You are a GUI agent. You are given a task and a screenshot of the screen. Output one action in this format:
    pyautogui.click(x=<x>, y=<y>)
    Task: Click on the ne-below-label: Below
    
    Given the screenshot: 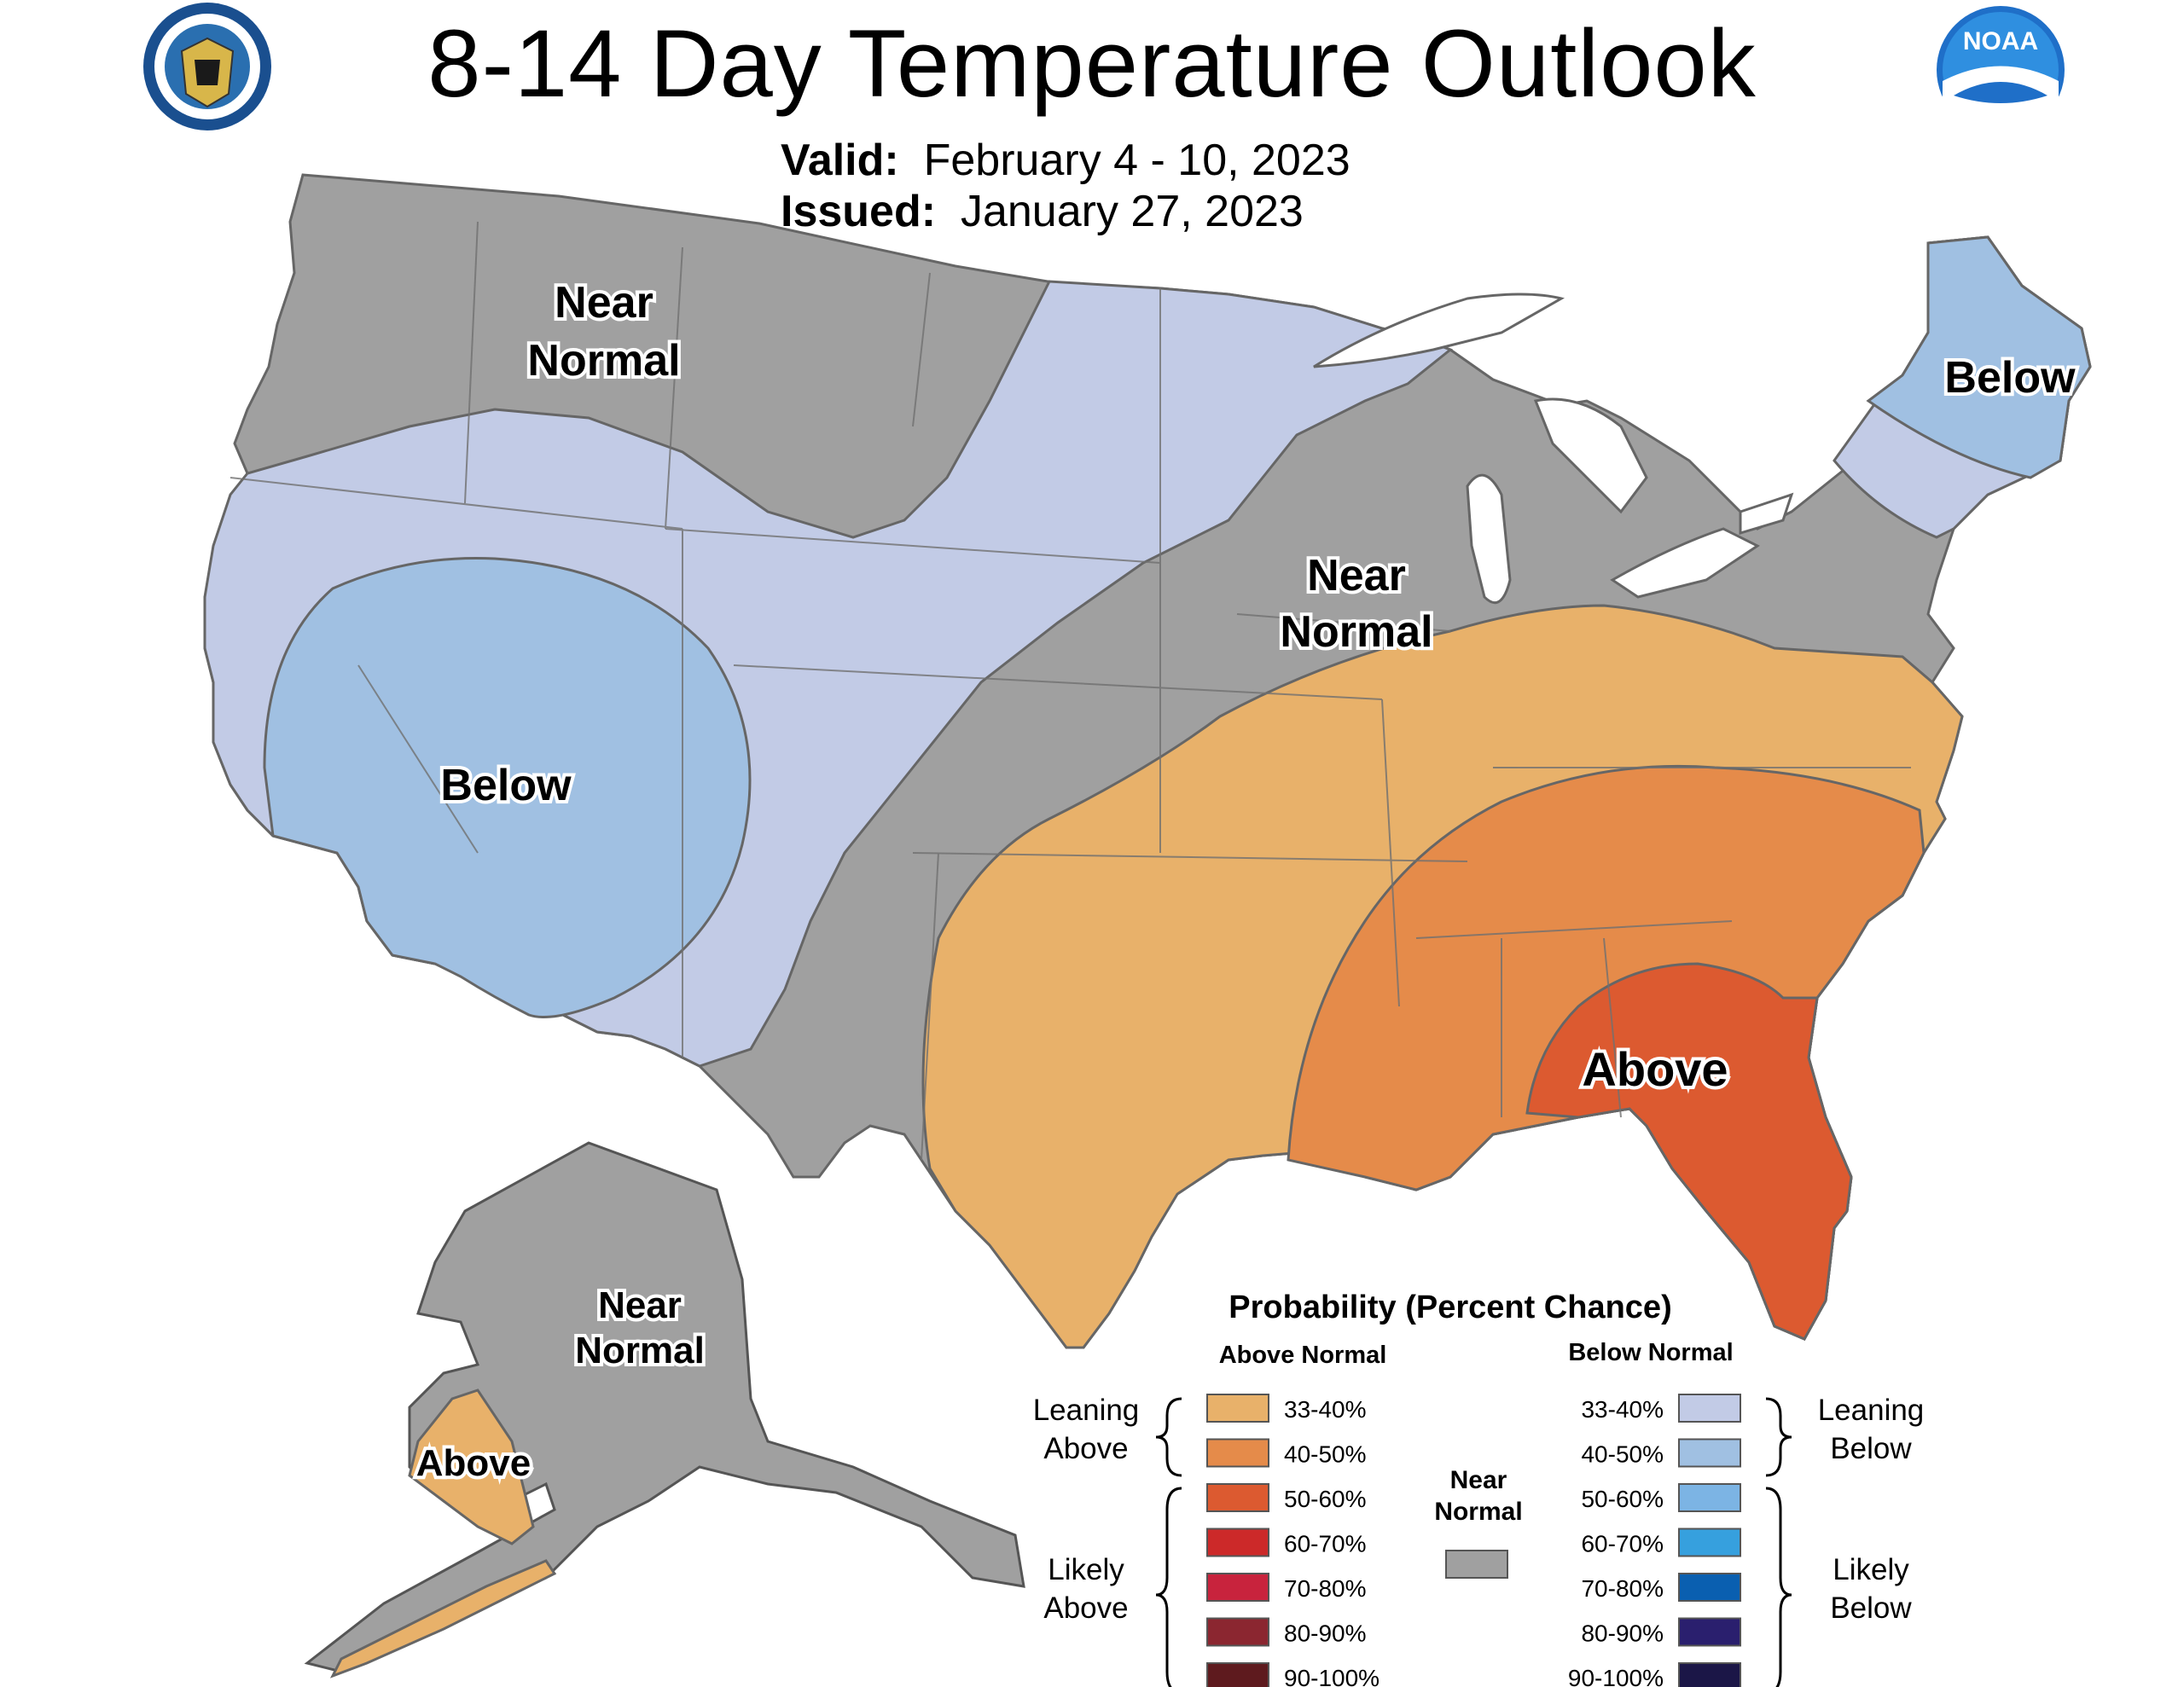 What is the action you would take?
    pyautogui.click(x=2010, y=378)
    